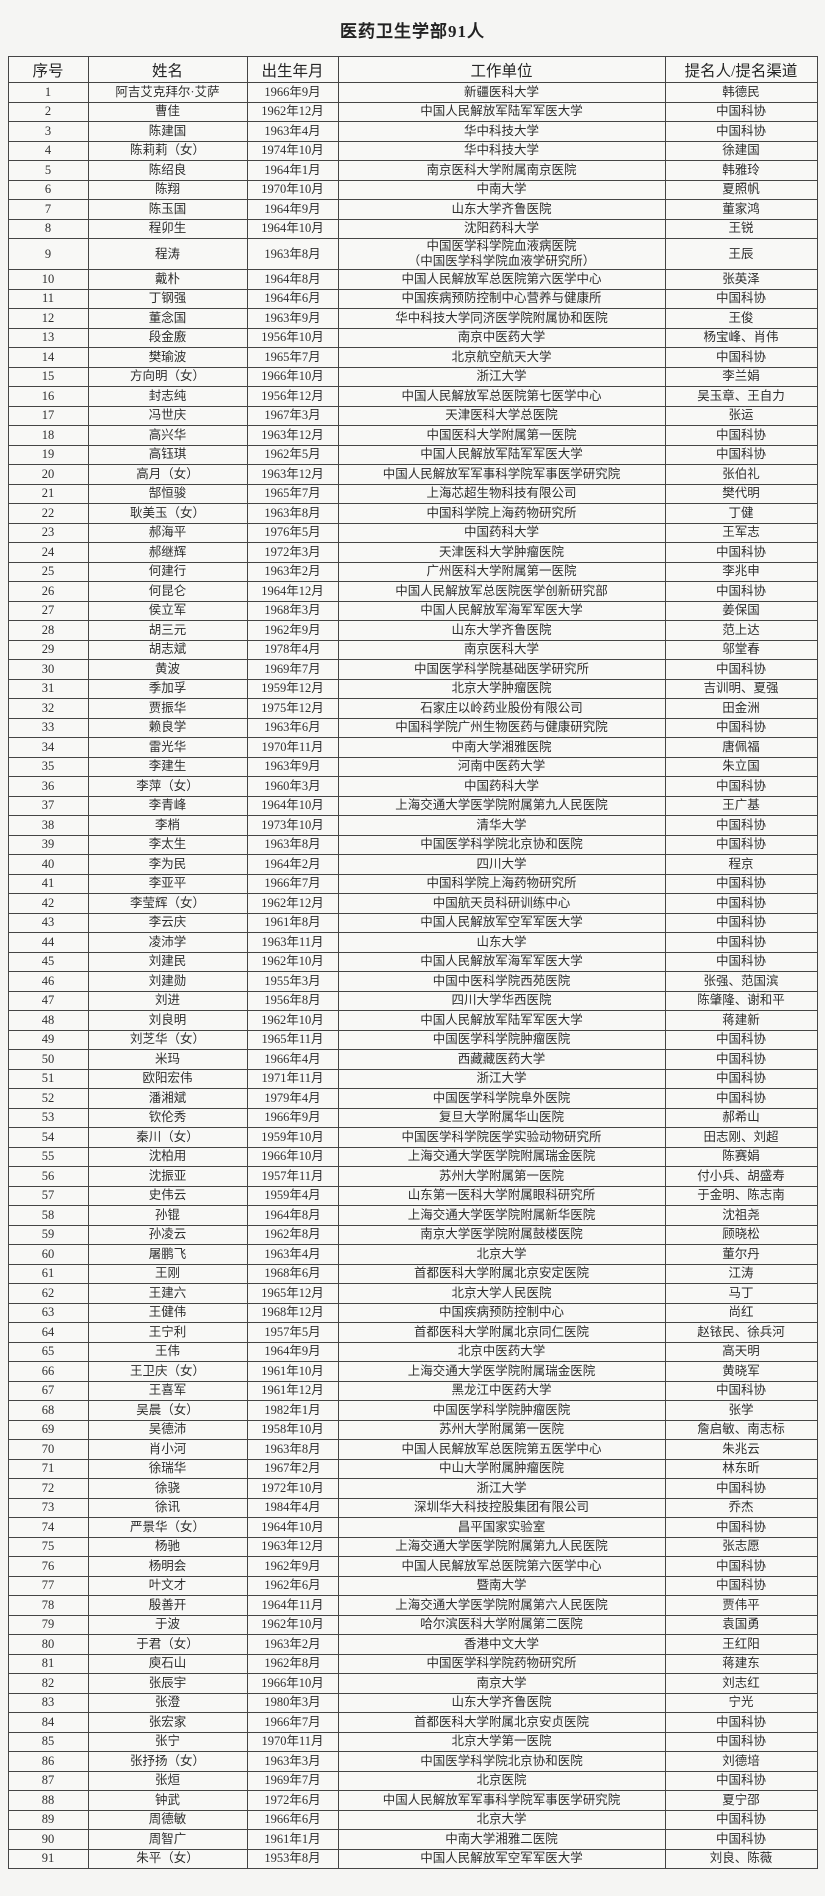 The height and width of the screenshot is (1896, 825). What do you see at coordinates (741, 1117) in the screenshot?
I see `cell-nominator: 郝希山` at bounding box center [741, 1117].